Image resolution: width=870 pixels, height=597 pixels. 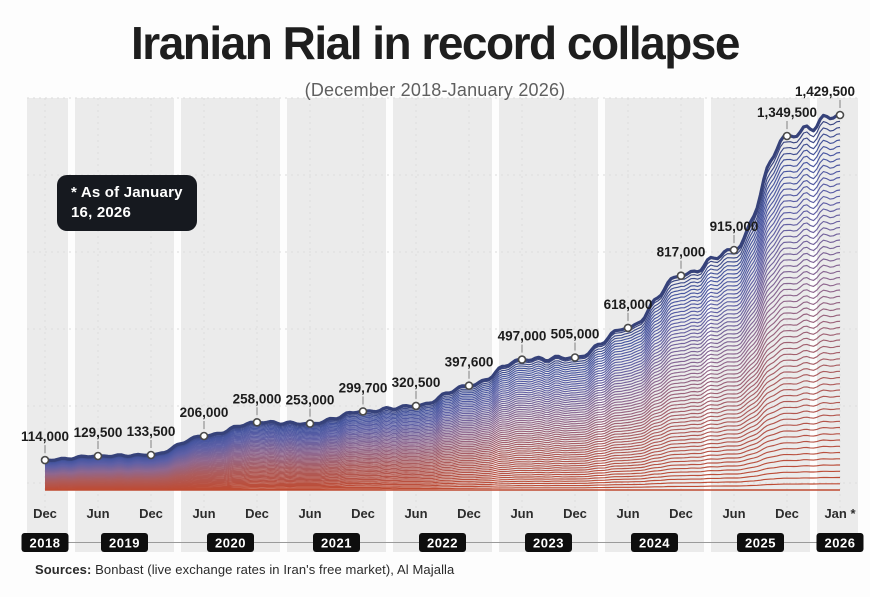 I want to click on chart-title: Iranian Rial in record collapse, so click(x=435, y=43).